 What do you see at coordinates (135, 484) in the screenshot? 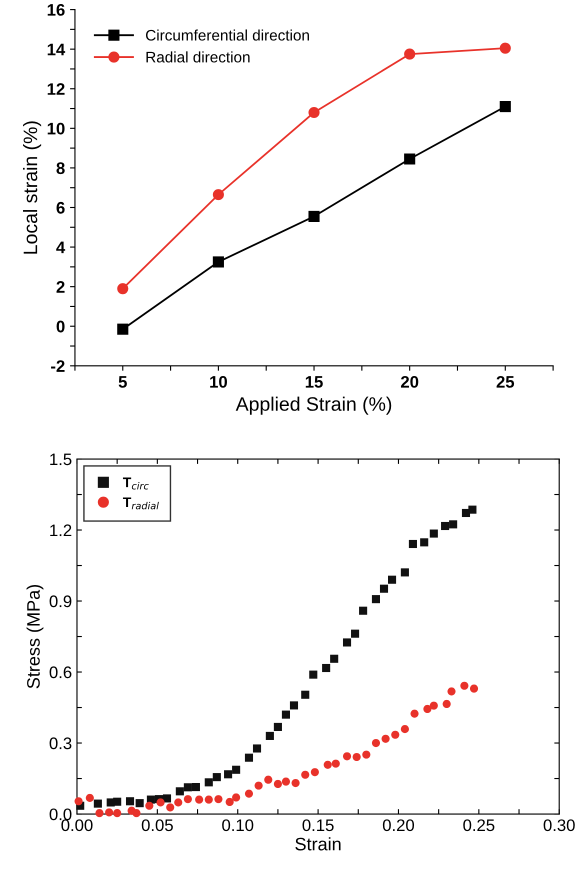
I see `legend-label: T$_{circ}$` at bounding box center [135, 484].